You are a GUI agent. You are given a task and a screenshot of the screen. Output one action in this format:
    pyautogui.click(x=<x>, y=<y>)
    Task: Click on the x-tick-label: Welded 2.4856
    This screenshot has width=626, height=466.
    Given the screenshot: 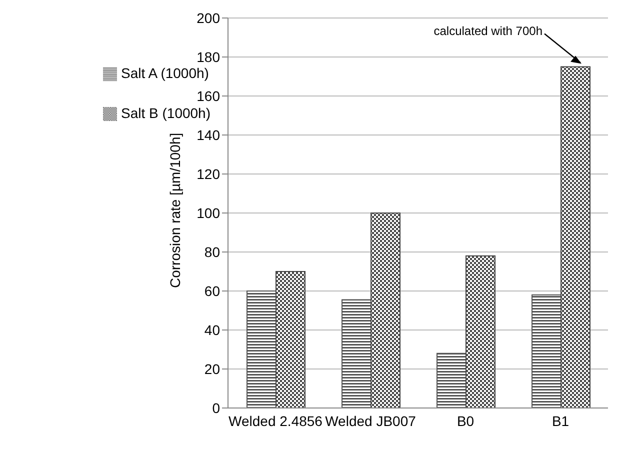 What is the action you would take?
    pyautogui.click(x=275, y=420)
    